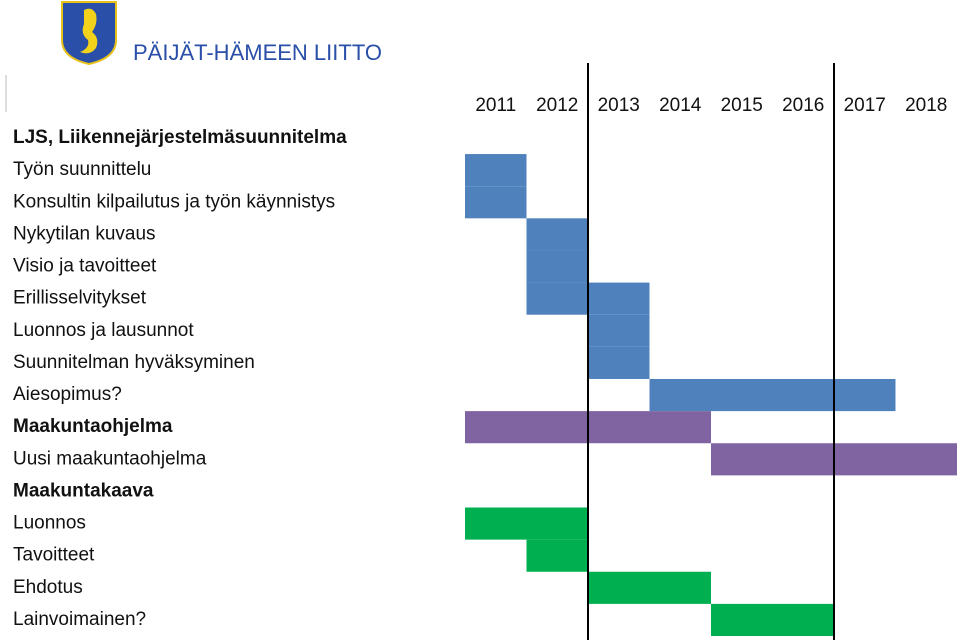 The height and width of the screenshot is (643, 959). I want to click on task-label: Konsultin kilpailutus ja työn käynnistys, so click(174, 201).